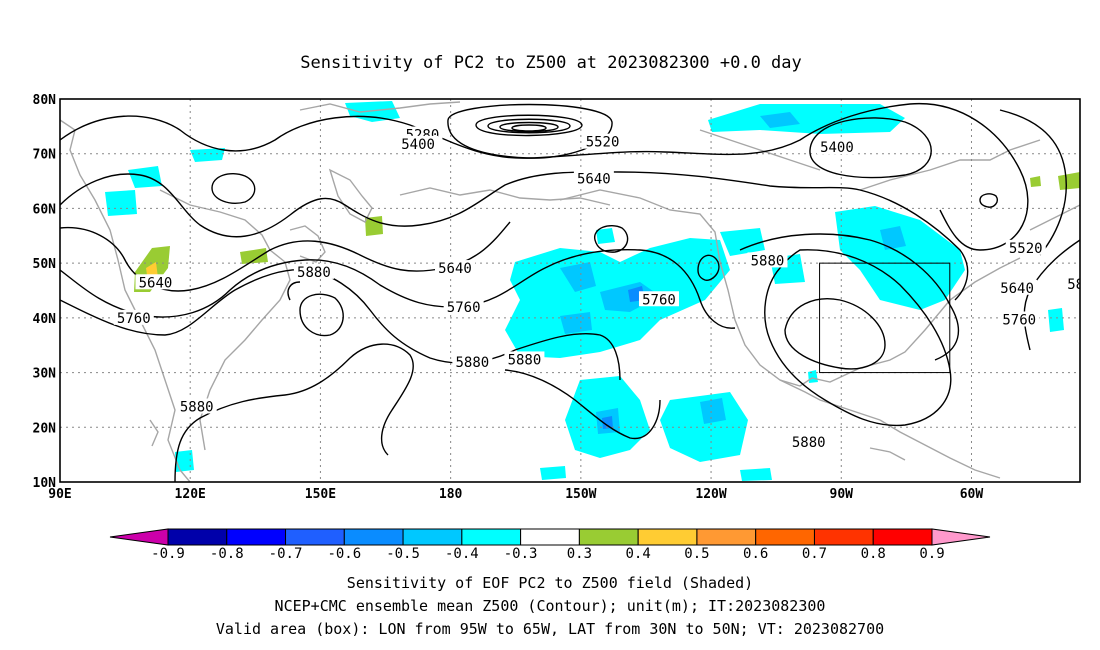 The image size is (1100, 650). Describe the element at coordinates (139, 537) in the screenshot. I see `colorbar-arrow-left` at that location.